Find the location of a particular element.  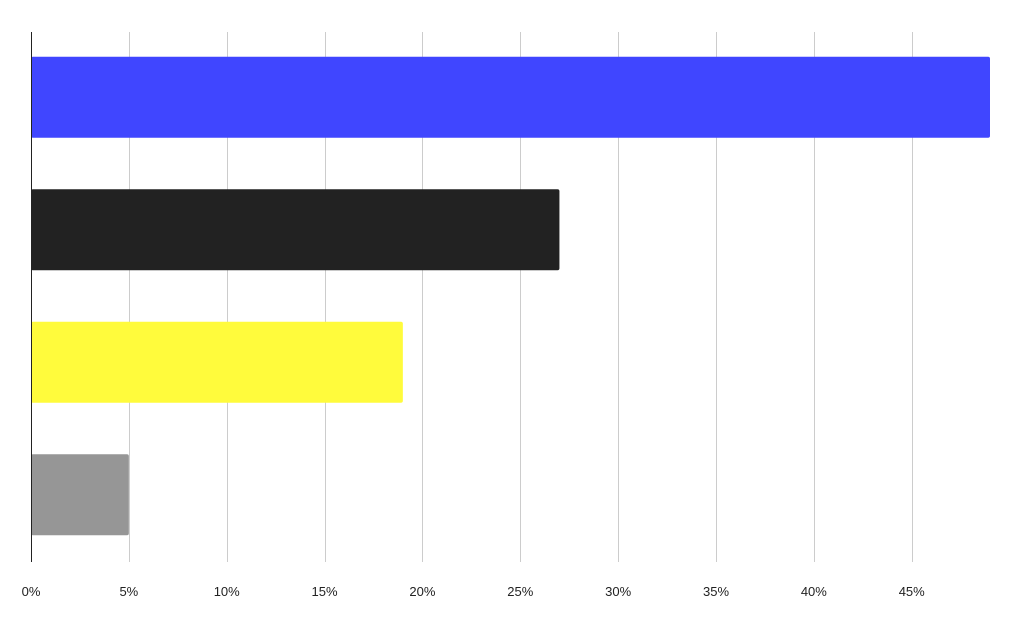

x-tick-label: 0% is located at coordinates (31, 591).